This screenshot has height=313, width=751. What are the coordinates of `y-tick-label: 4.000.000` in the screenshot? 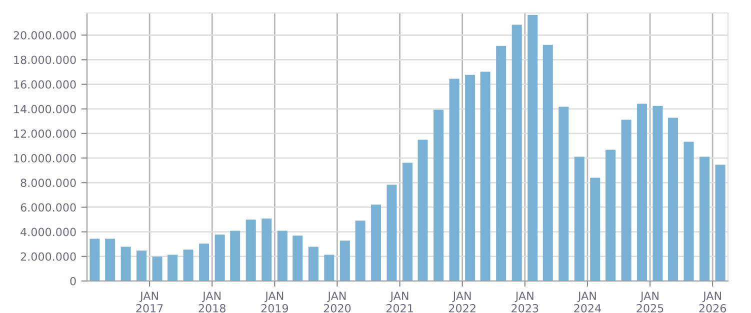 It's located at (48, 232).